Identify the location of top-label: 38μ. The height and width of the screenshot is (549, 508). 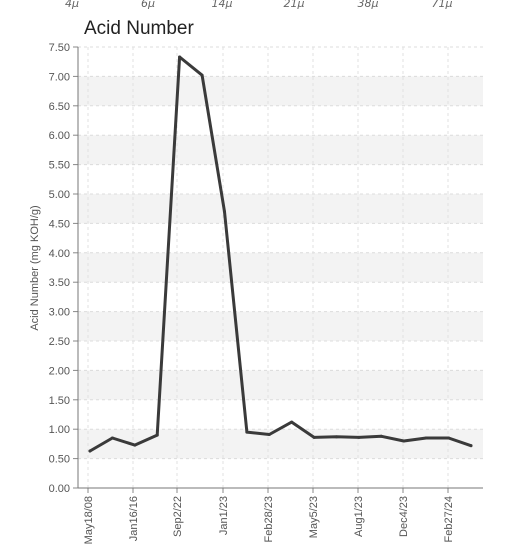
(368, 5).